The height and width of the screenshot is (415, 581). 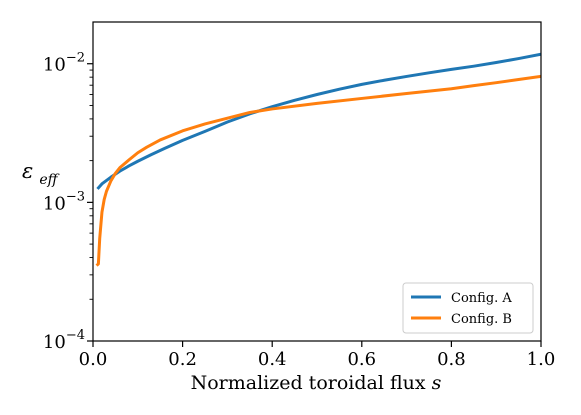 I want to click on x-tick-label-5: 0.8, so click(x=451, y=359).